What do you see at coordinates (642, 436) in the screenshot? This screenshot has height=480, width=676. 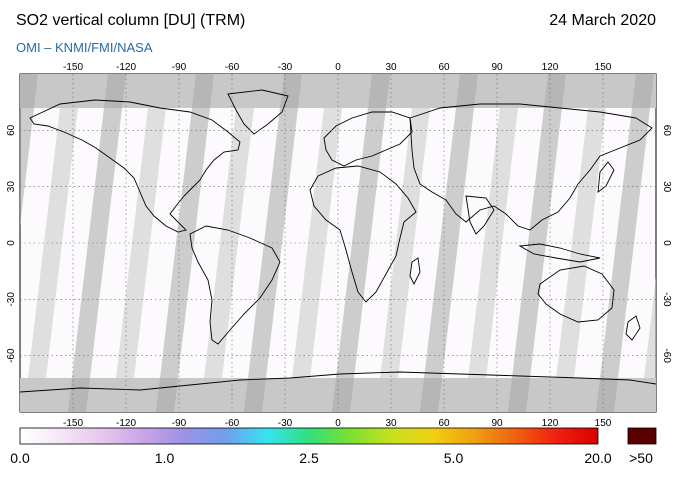 I see `colorbar-overflow-swatch` at bounding box center [642, 436].